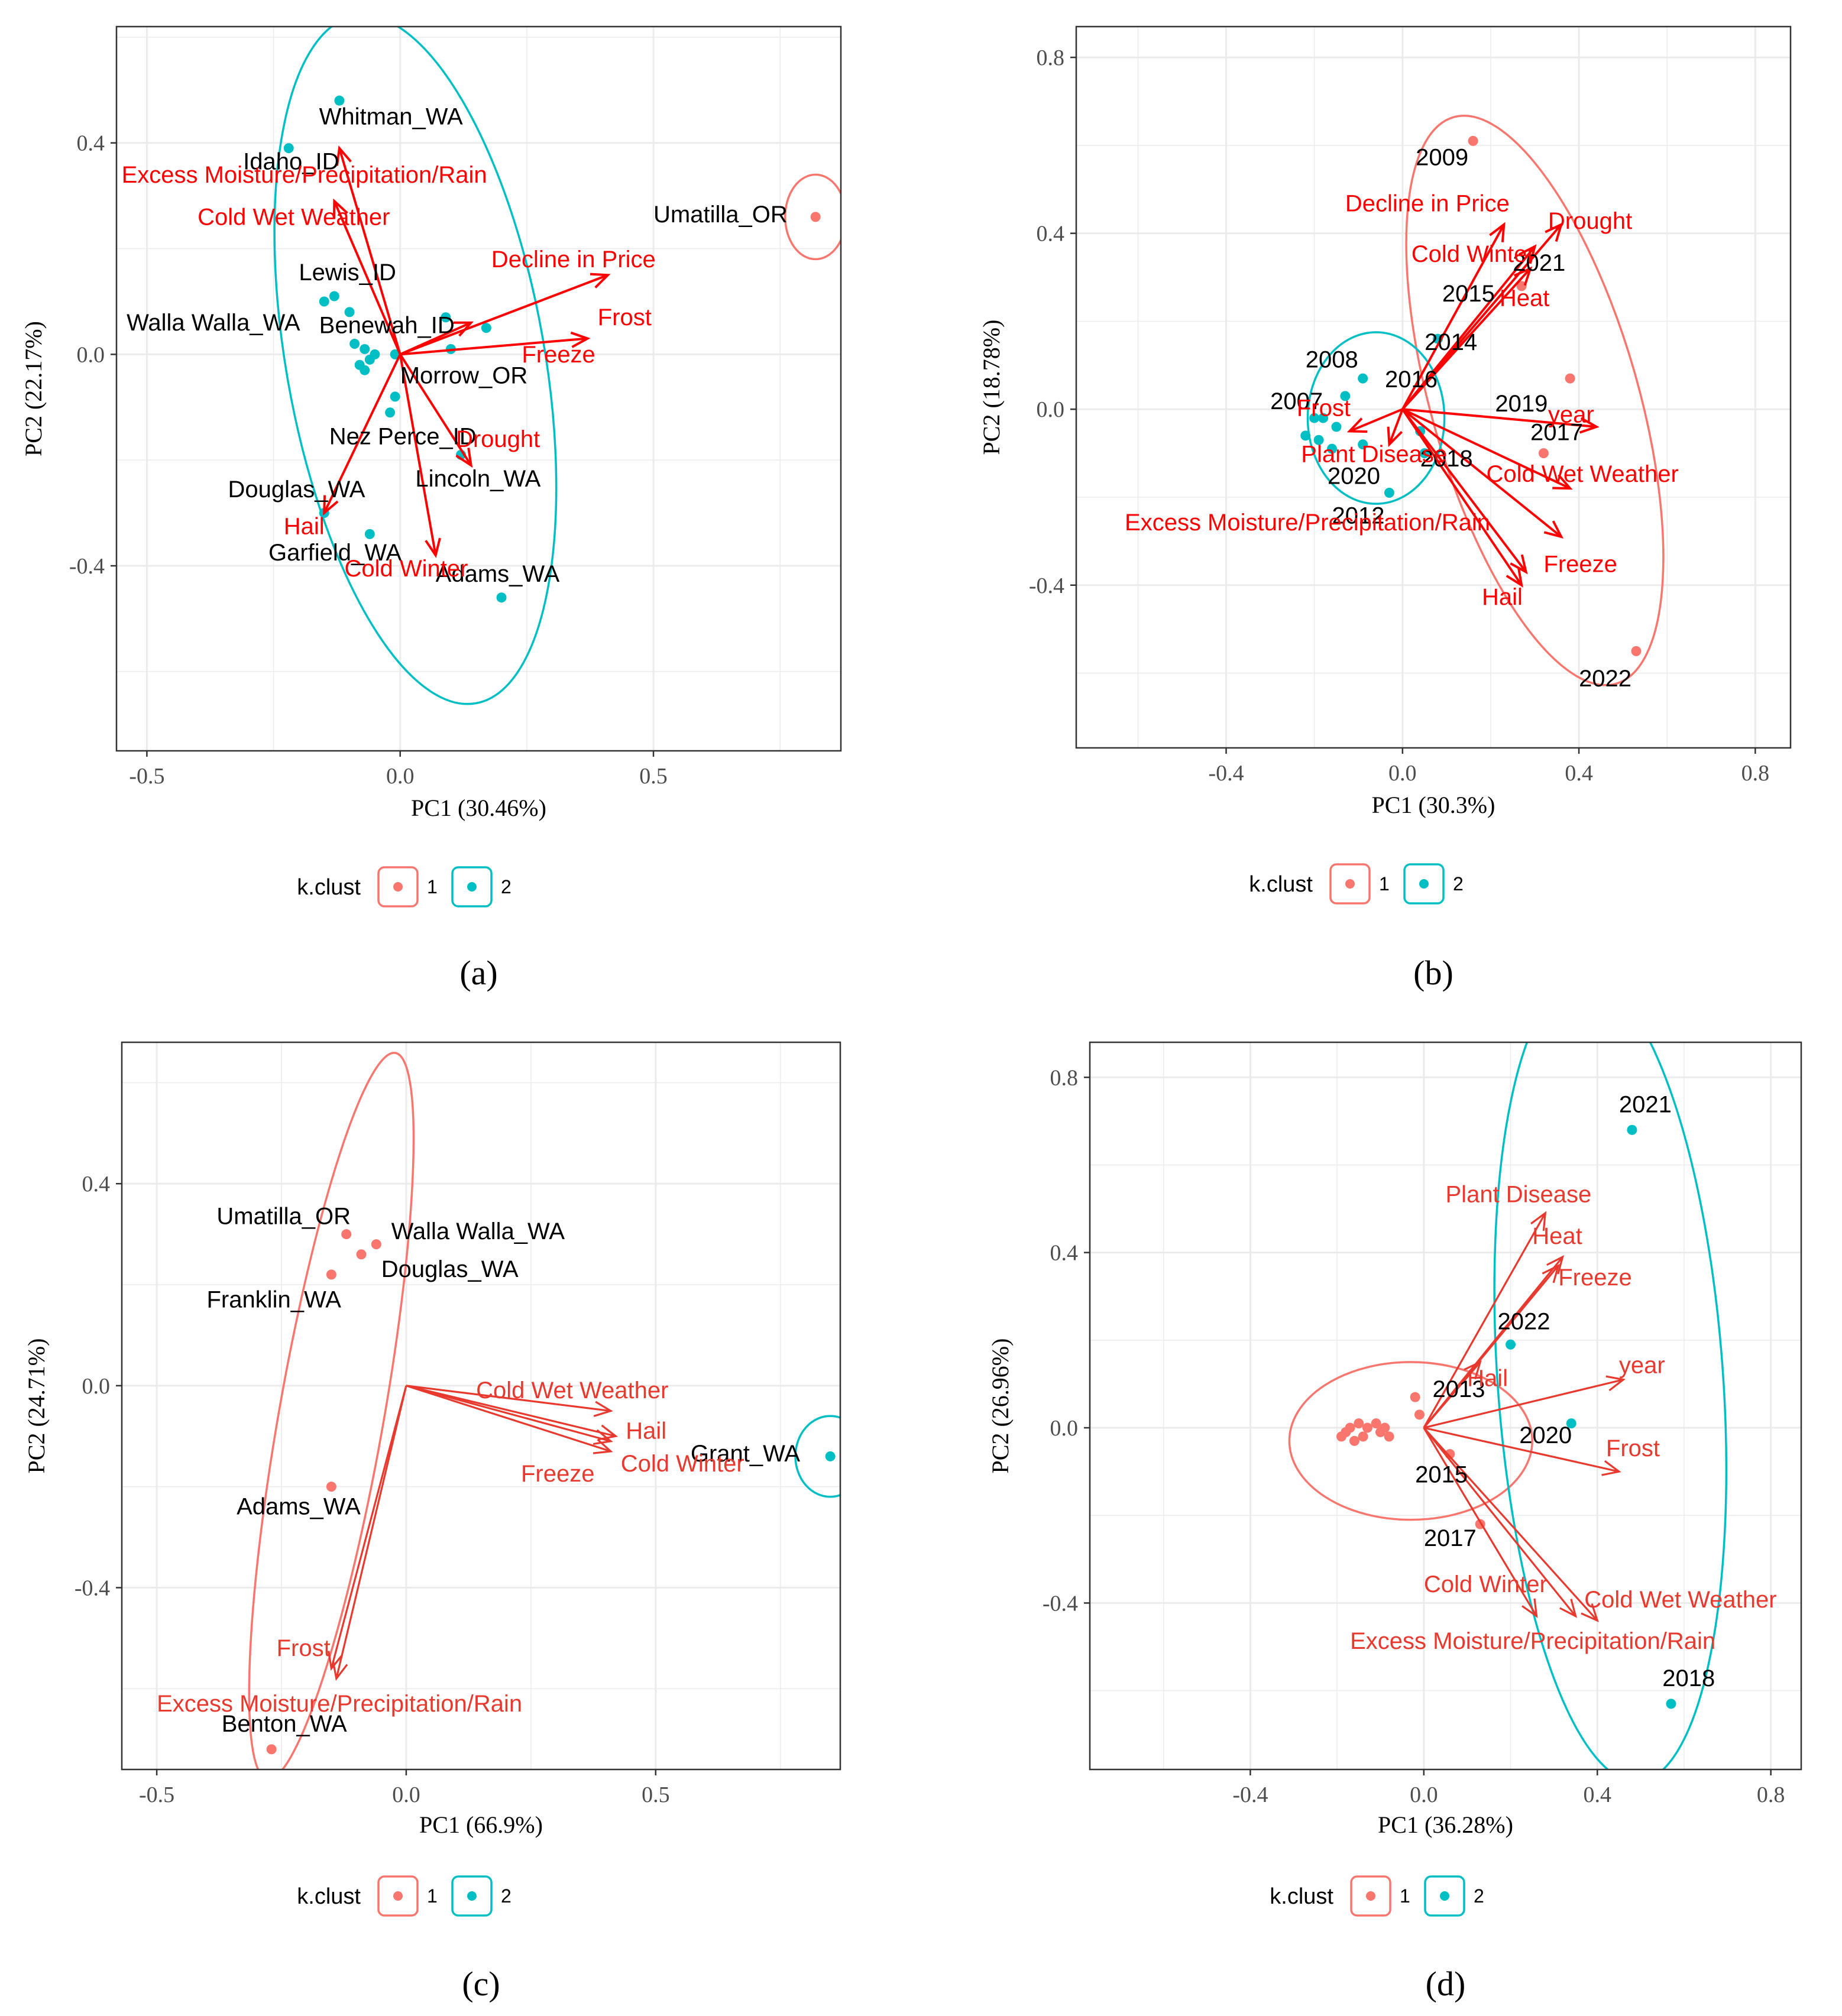  What do you see at coordinates (656, 1794) in the screenshot?
I see `x-tick-label: 0.5` at bounding box center [656, 1794].